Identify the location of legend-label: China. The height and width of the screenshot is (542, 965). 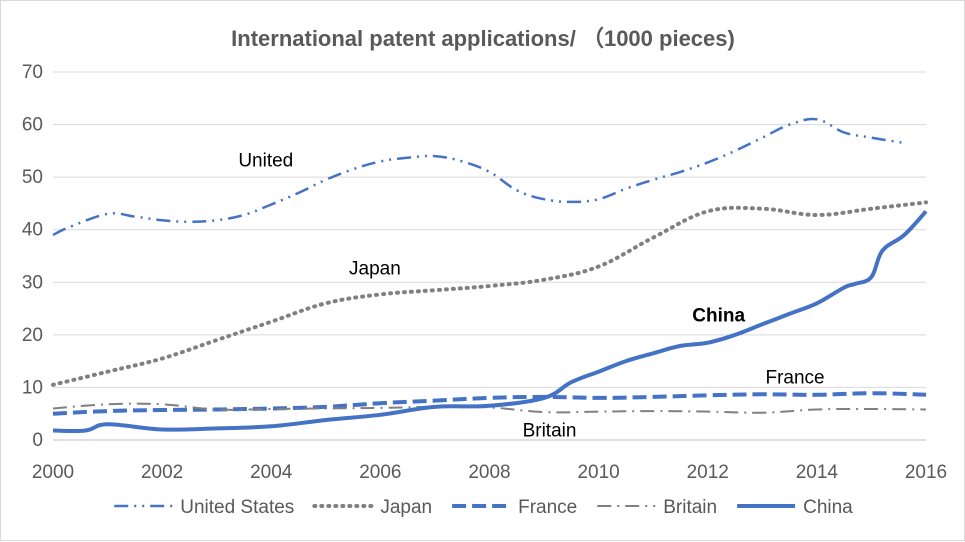
(828, 507).